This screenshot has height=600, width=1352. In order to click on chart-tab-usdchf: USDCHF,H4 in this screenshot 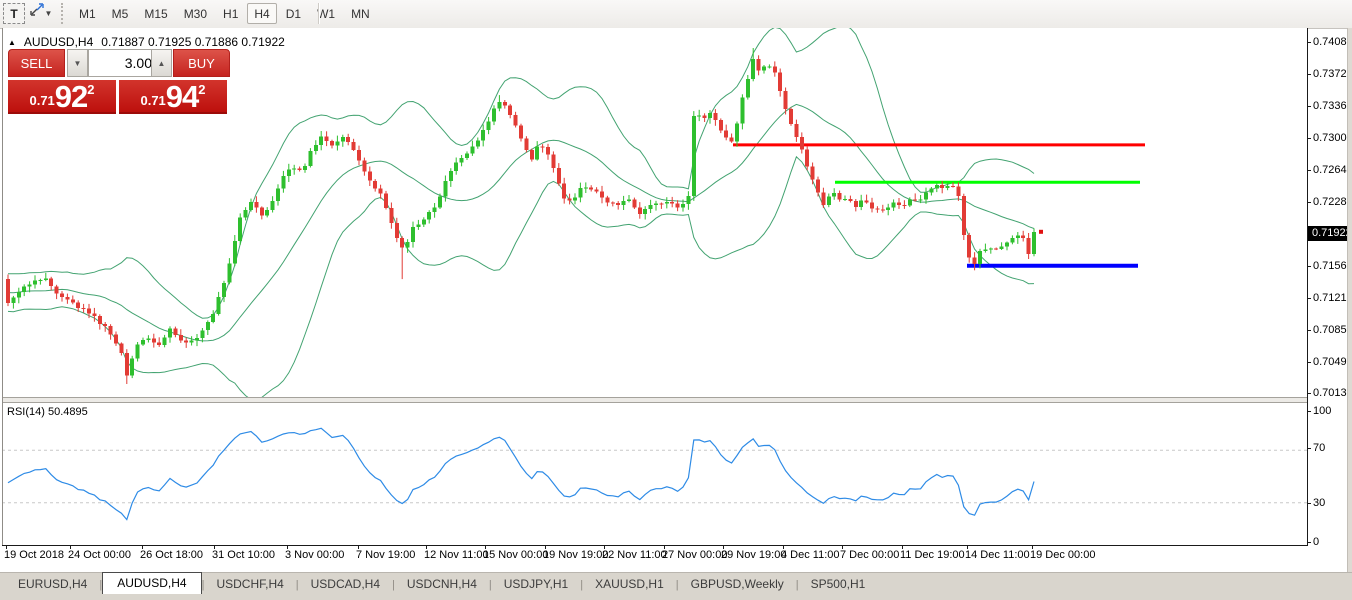, I will do `click(250, 584)`.